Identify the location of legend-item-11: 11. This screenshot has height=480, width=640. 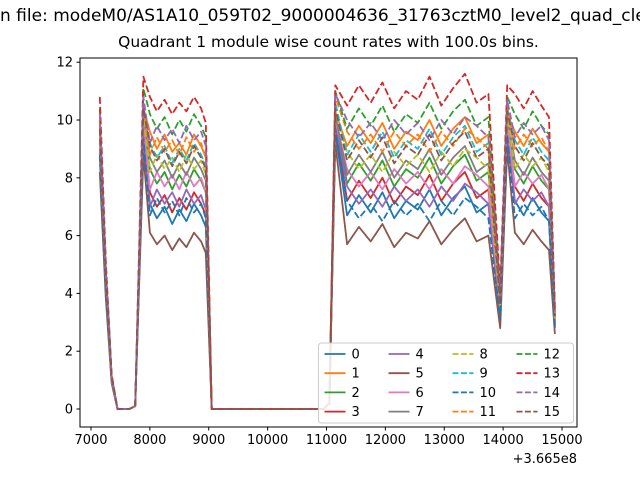
(474, 412).